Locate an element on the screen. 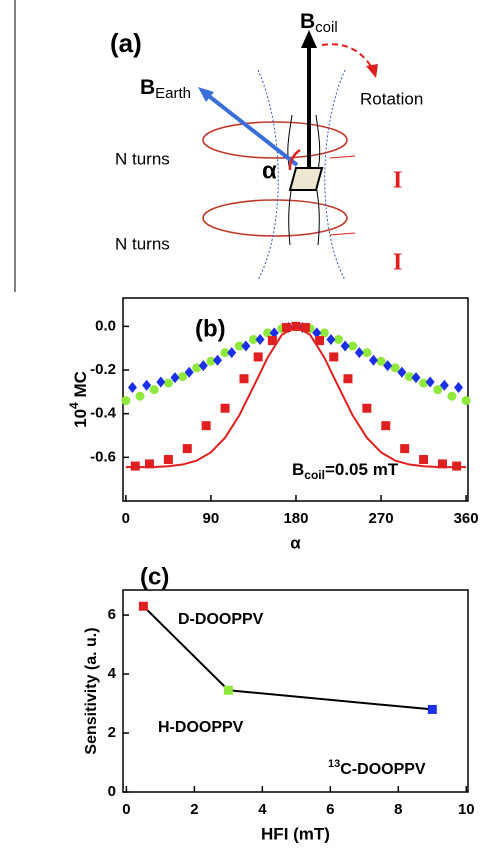  y-tick-label: 4 is located at coordinates (112, 673).